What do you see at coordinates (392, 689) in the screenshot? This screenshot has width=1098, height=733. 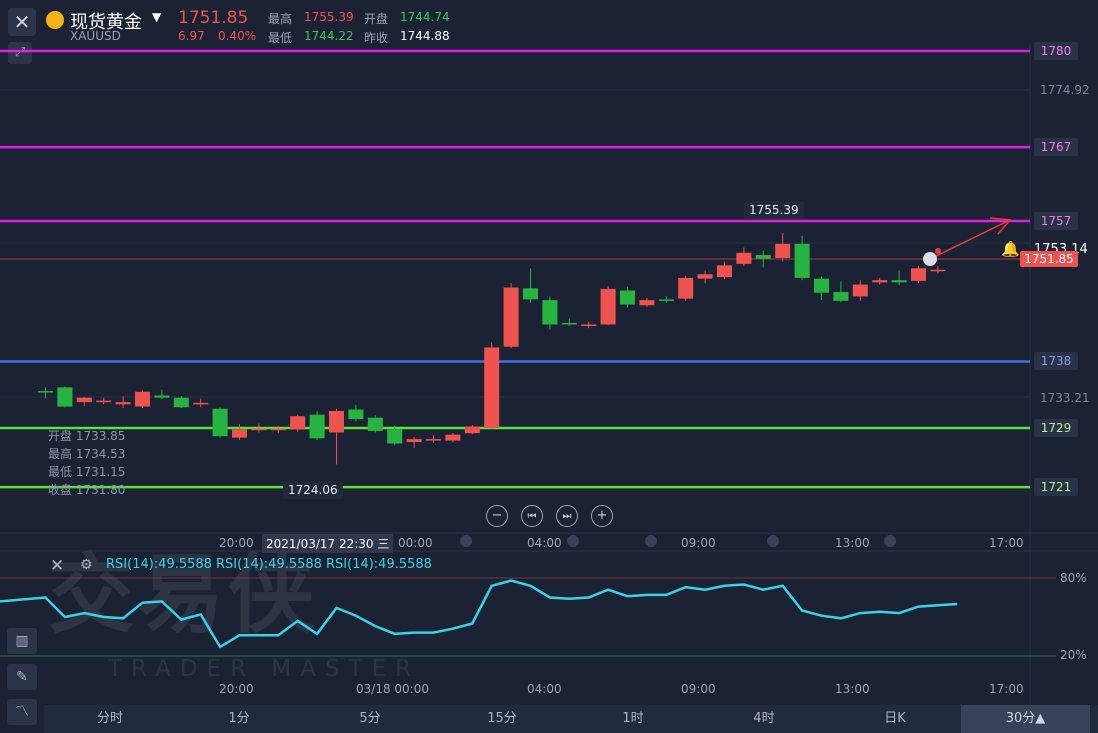 I see `rsi-time-label: 03/18 00:00` at bounding box center [392, 689].